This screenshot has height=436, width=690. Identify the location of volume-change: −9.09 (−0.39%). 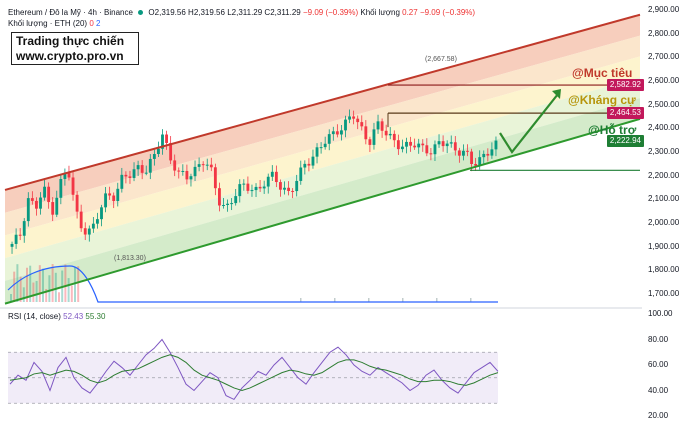
(447, 12).